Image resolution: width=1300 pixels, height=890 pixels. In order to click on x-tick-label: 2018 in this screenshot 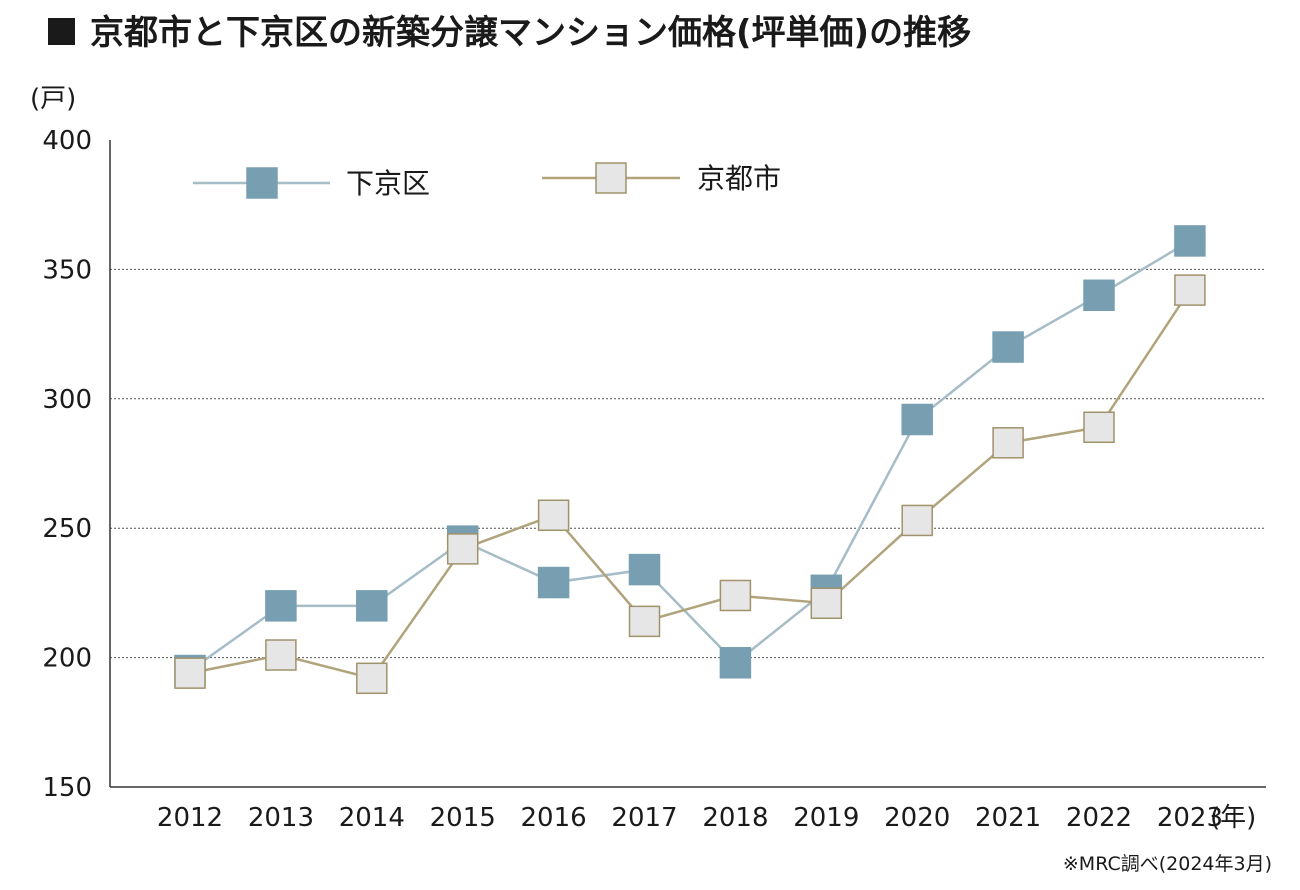, I will do `click(735, 818)`.